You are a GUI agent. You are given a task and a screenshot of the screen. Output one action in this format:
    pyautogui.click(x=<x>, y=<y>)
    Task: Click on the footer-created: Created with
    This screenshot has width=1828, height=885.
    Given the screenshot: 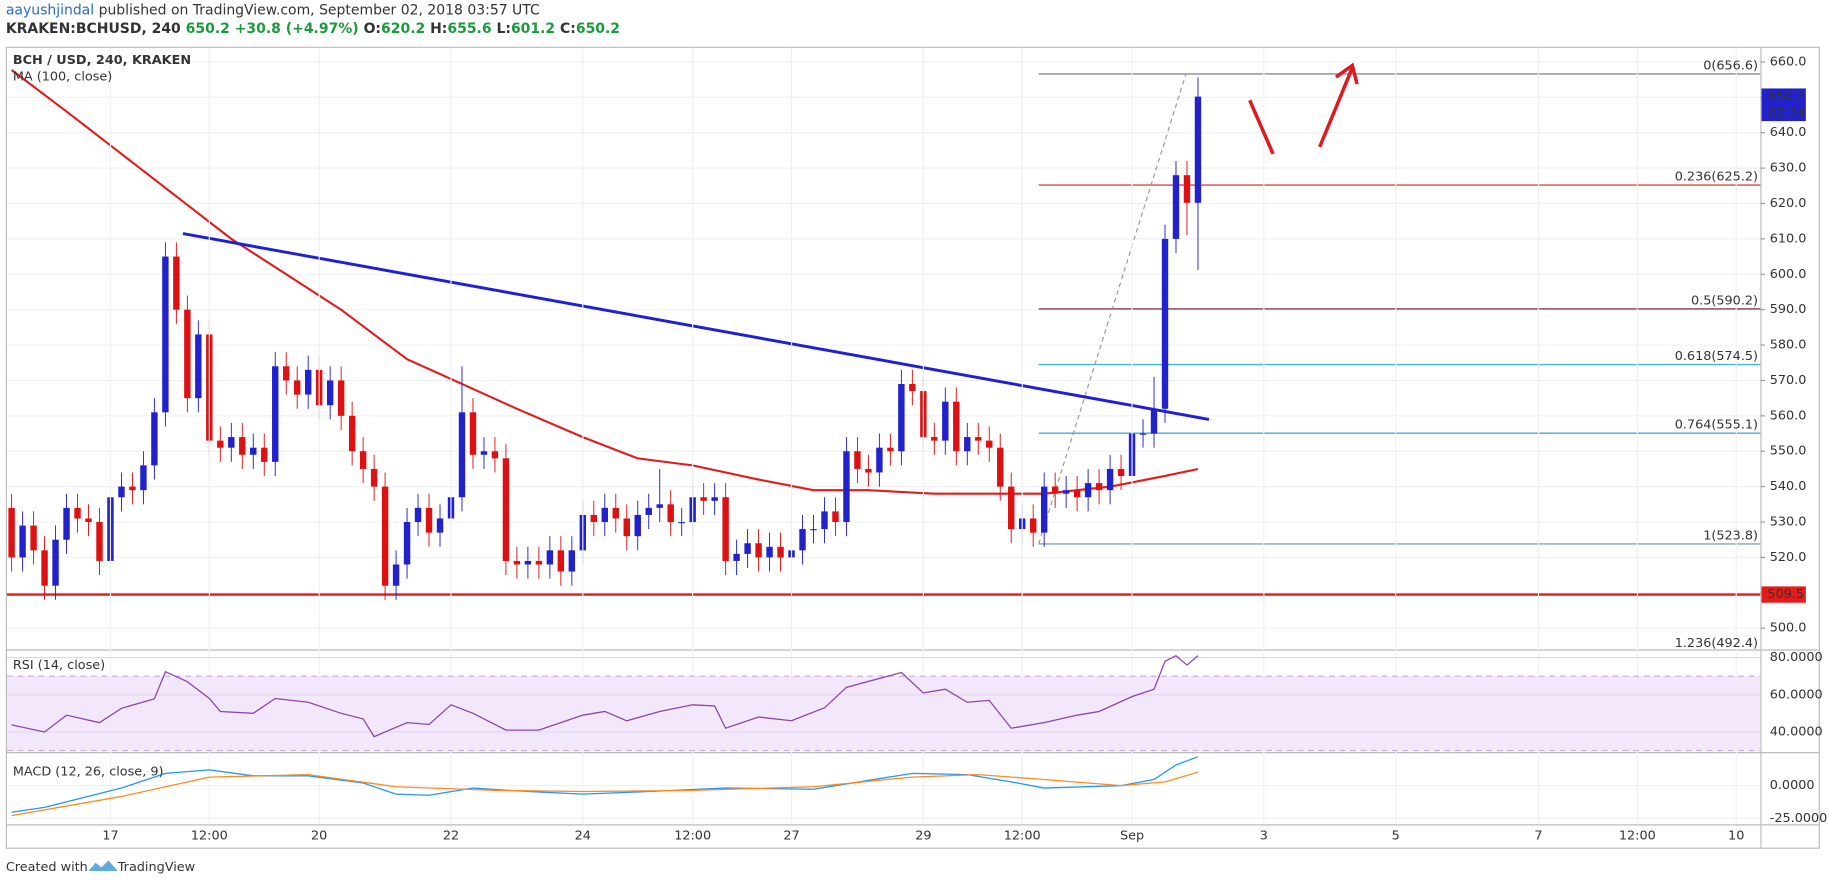 What is the action you would take?
    pyautogui.click(x=47, y=867)
    